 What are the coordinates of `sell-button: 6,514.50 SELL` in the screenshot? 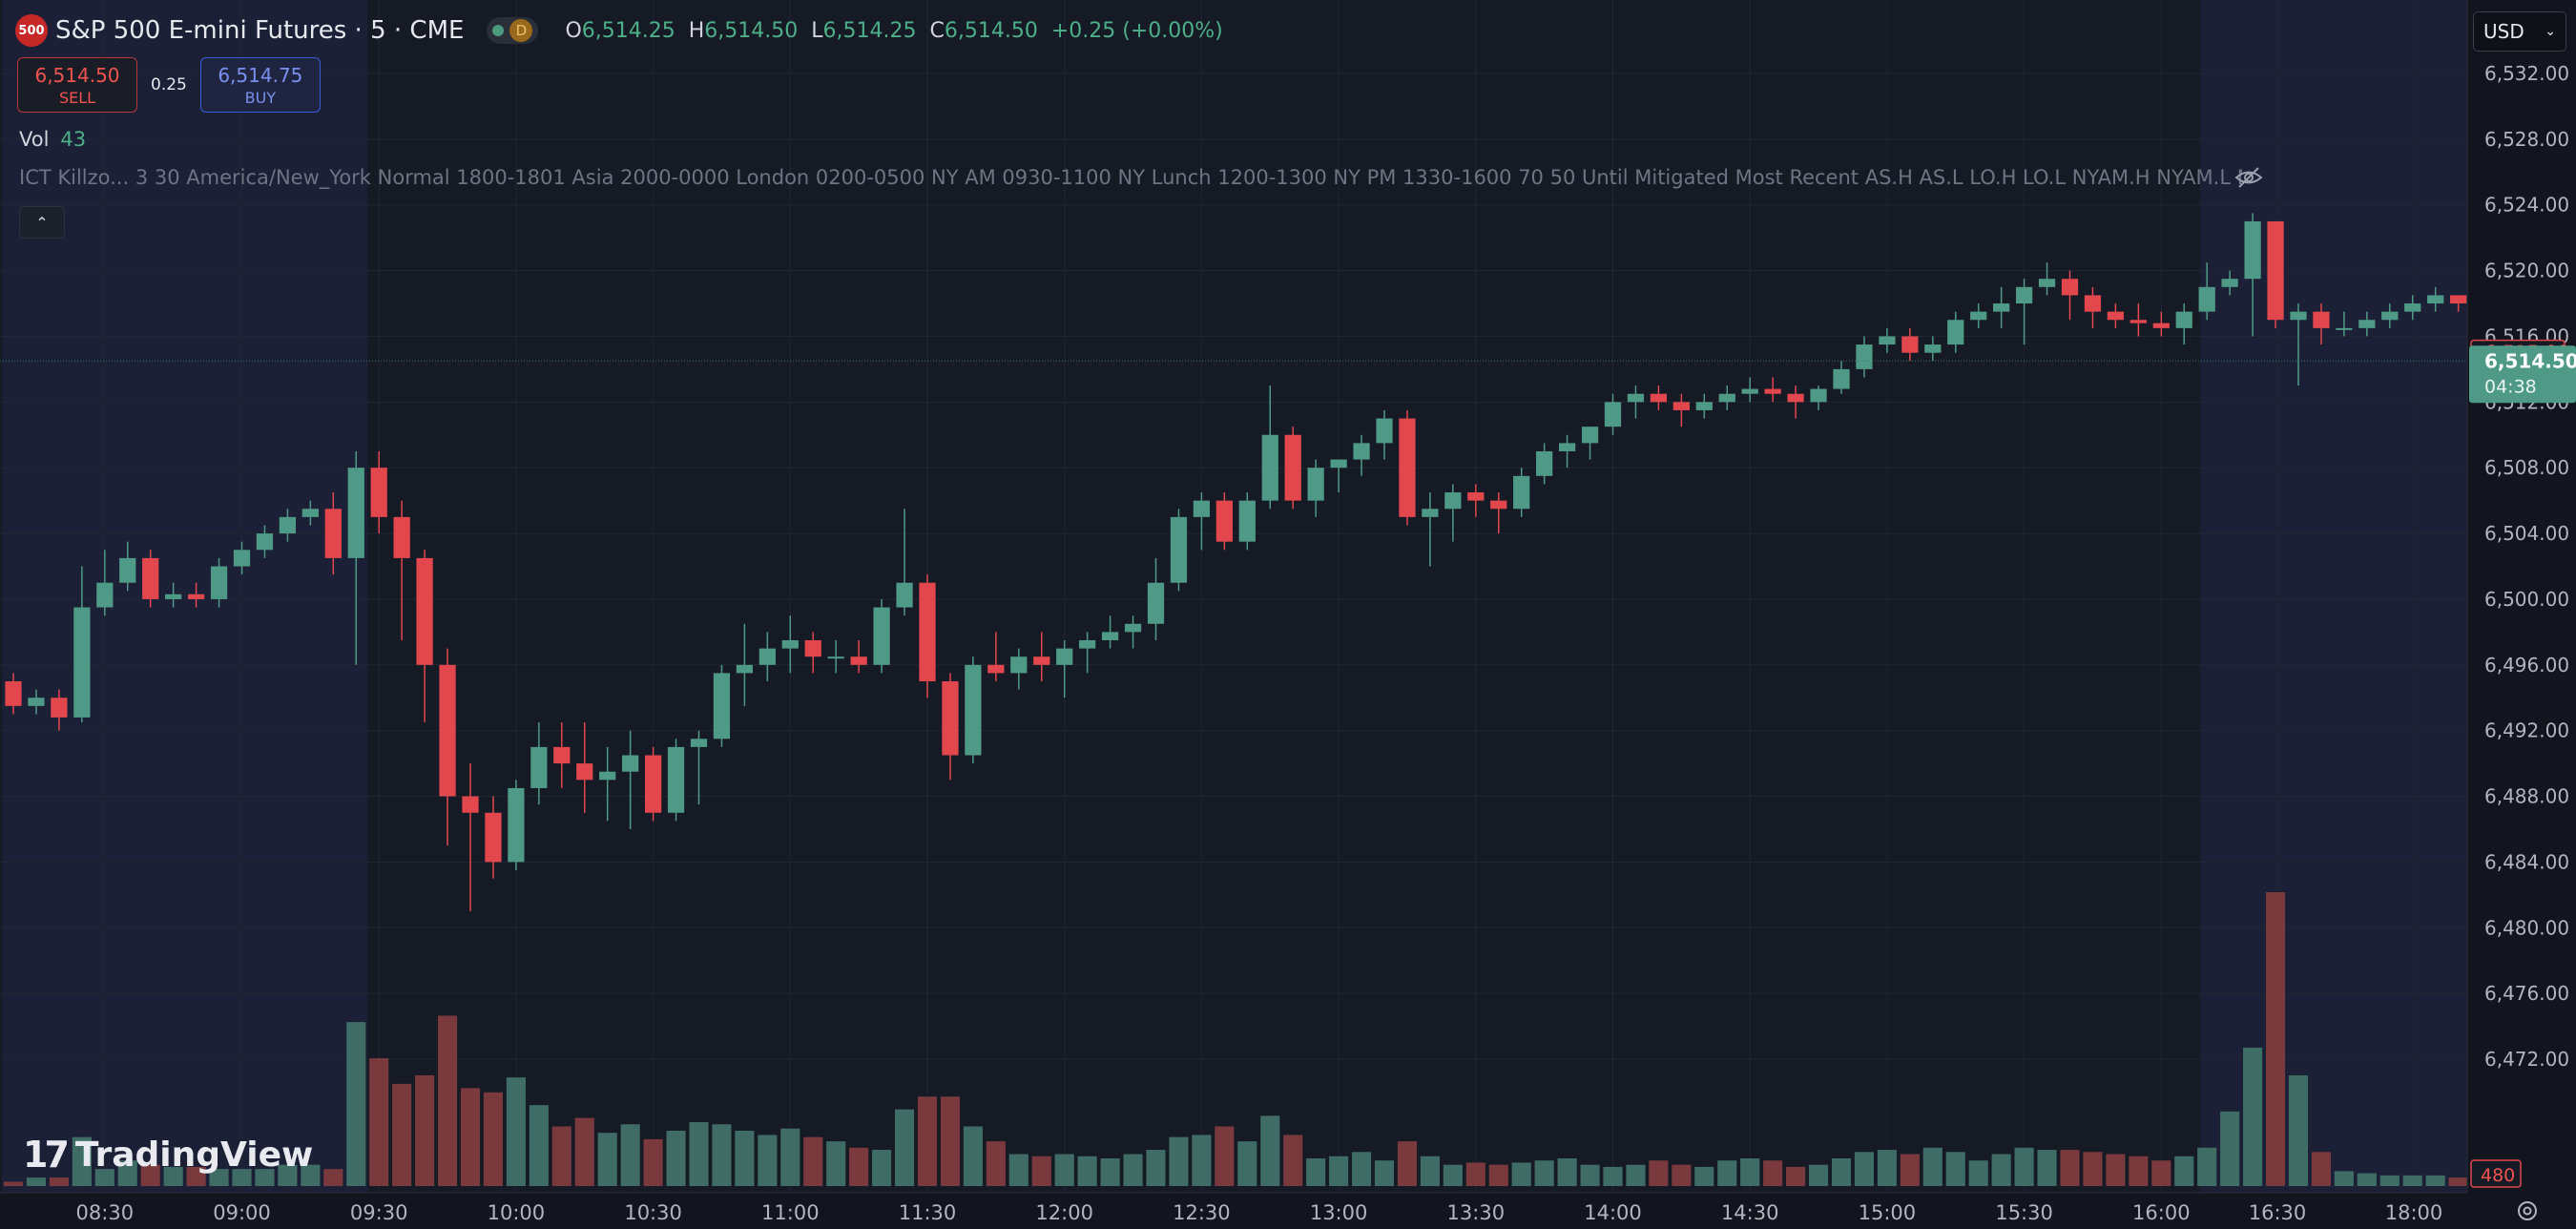 It's located at (77, 85).